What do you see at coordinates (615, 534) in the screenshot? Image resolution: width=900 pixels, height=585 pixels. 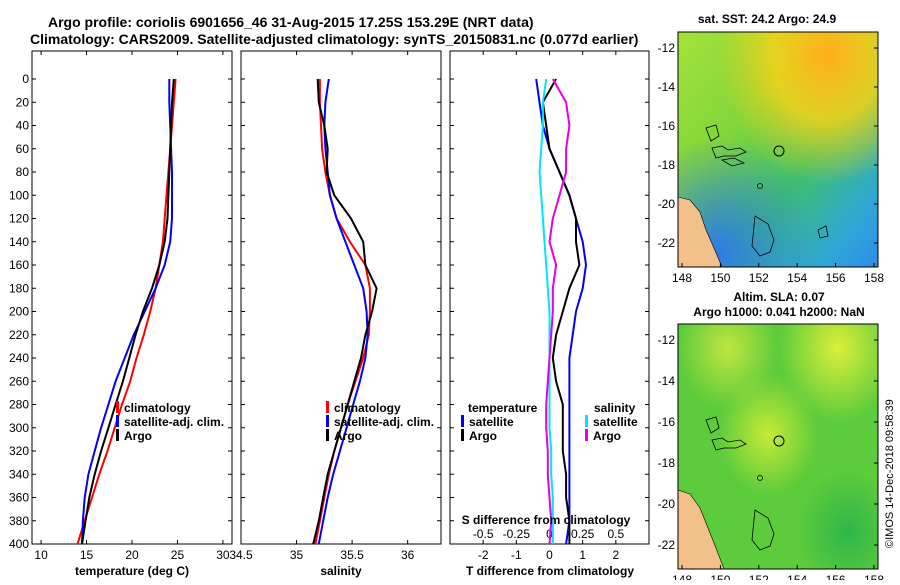 I see `x-top-tick-label: 0.5` at bounding box center [615, 534].